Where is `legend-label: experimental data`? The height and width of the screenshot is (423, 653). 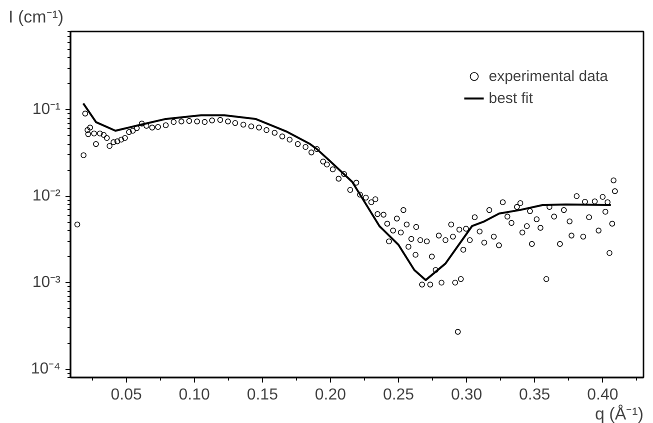
legend-label: experimental data is located at coordinates (548, 76).